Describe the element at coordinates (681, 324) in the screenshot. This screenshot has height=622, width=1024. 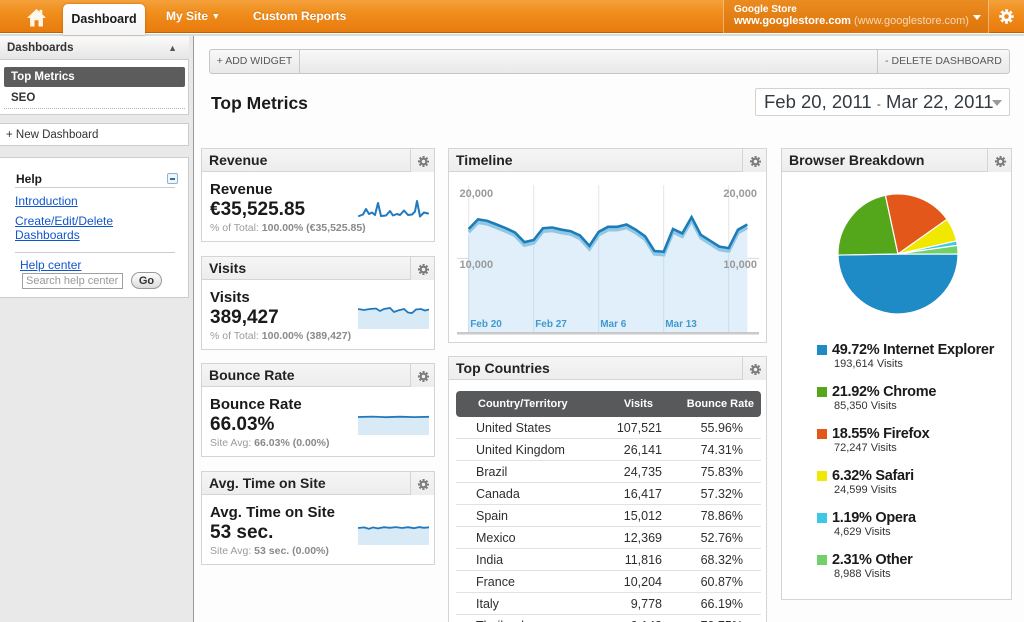
I see `svg-text: Mar 13` at that location.